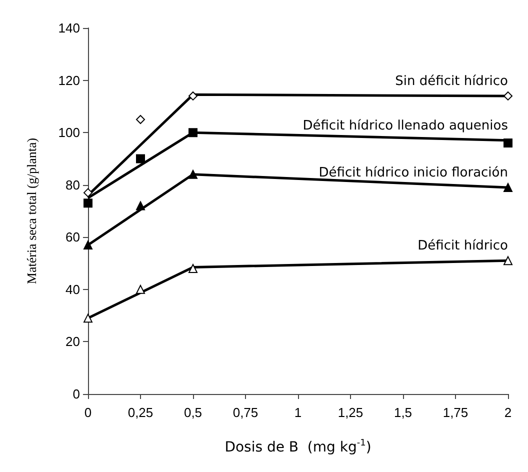  I want to click on series-label: Déficit hídrico inicio floración, so click(413, 172).